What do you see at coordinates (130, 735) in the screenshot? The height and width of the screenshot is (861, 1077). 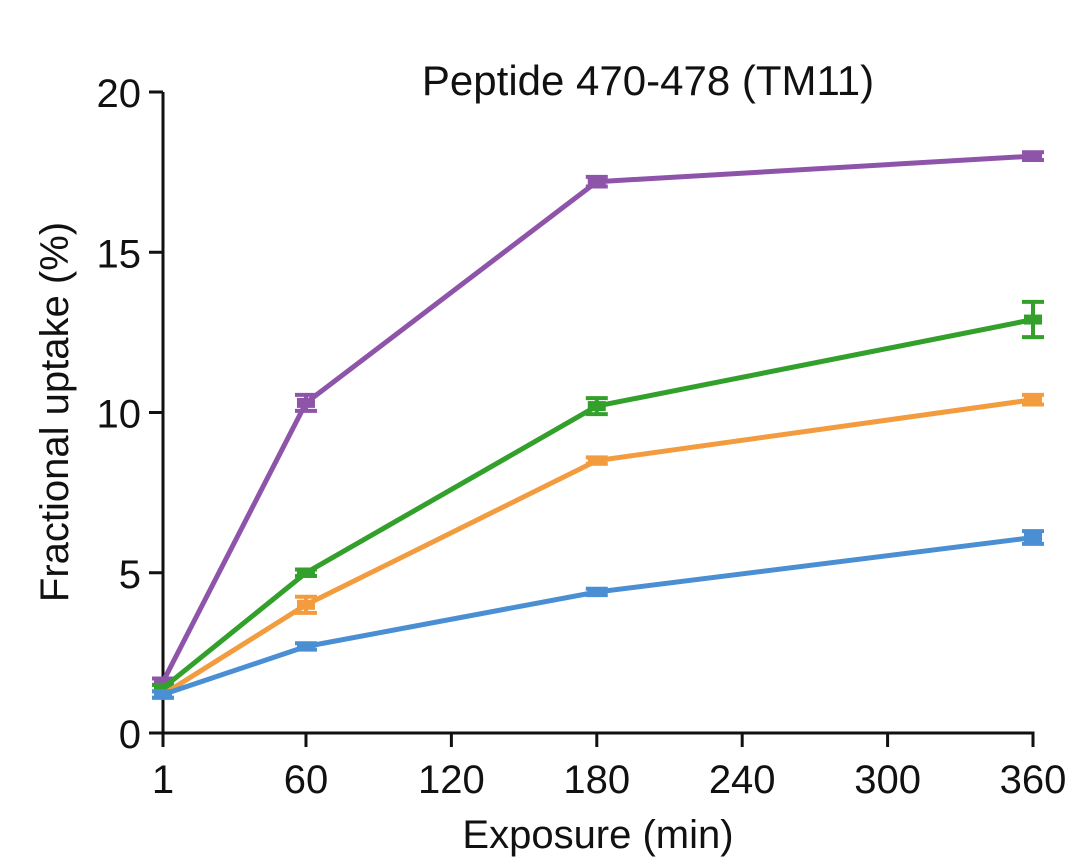 I see `y-tick-label: 0` at bounding box center [130, 735].